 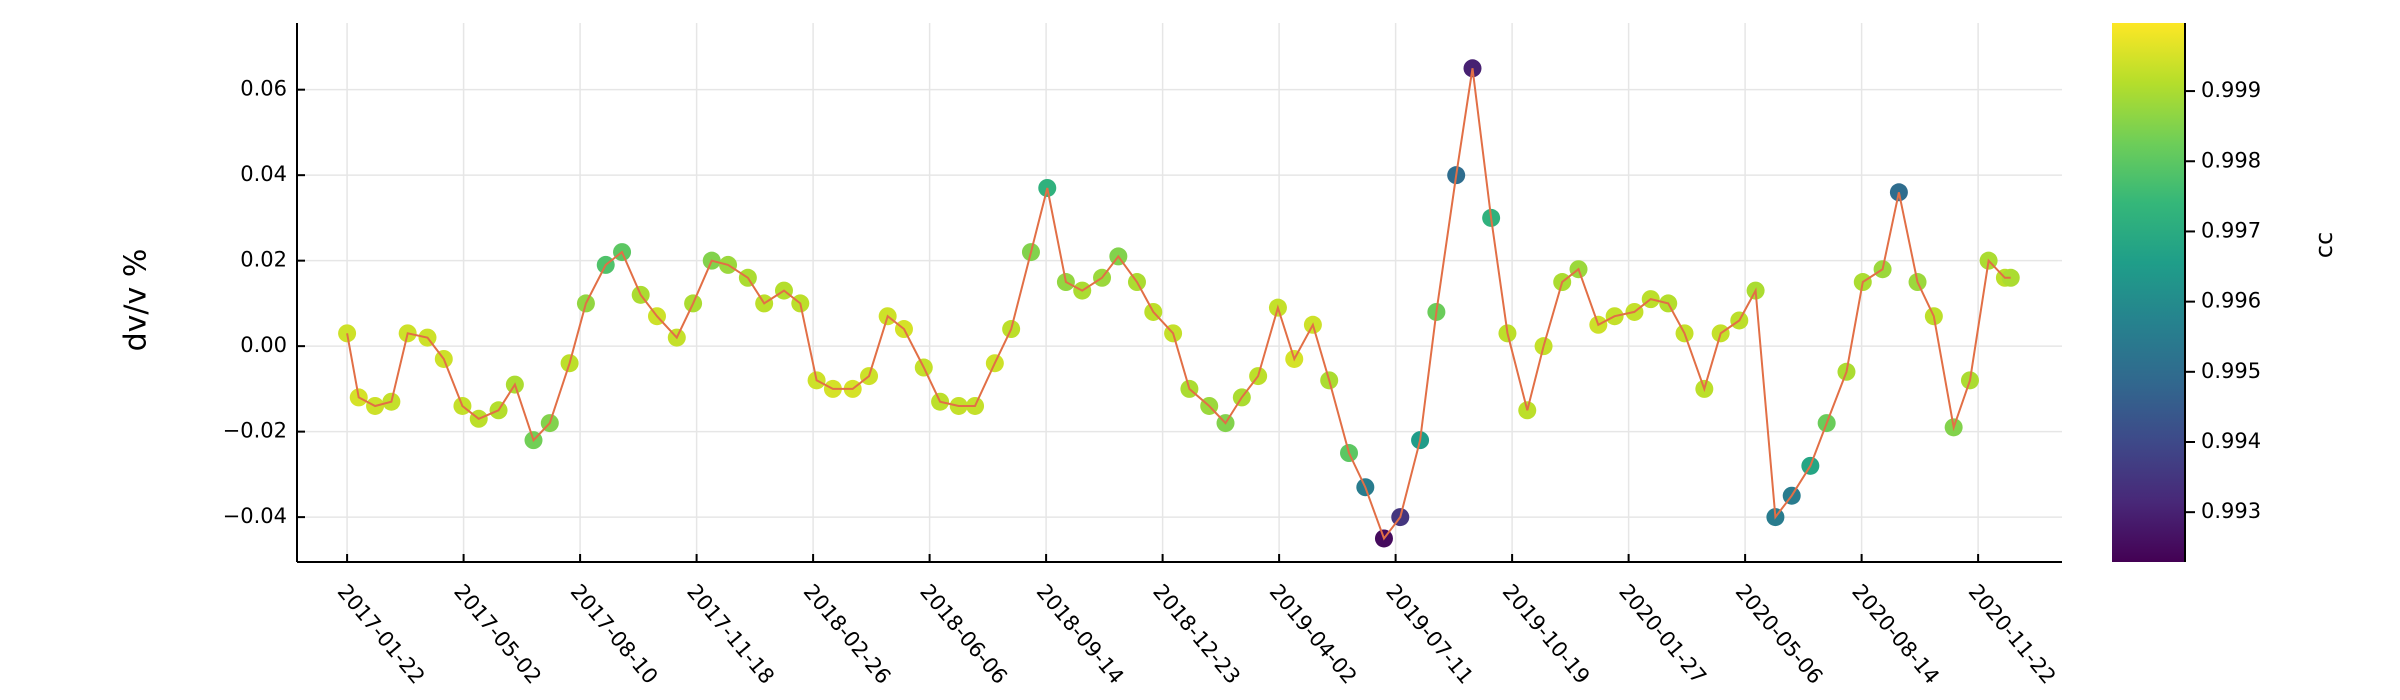 I want to click on x-tick-label: 2017-01-22, so click(x=381, y=634).